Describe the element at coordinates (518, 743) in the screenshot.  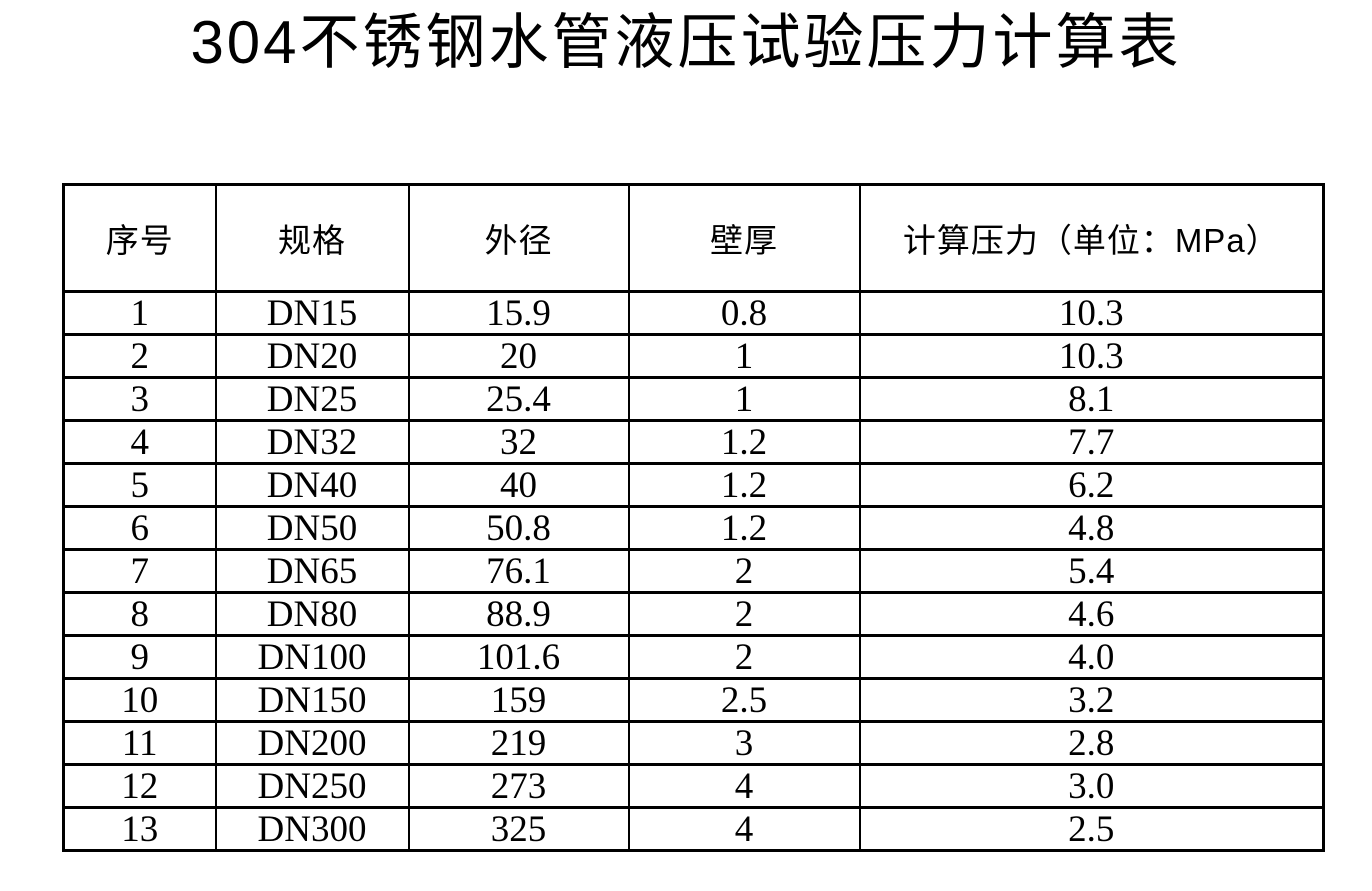
I see `table-cell: 219` at that location.